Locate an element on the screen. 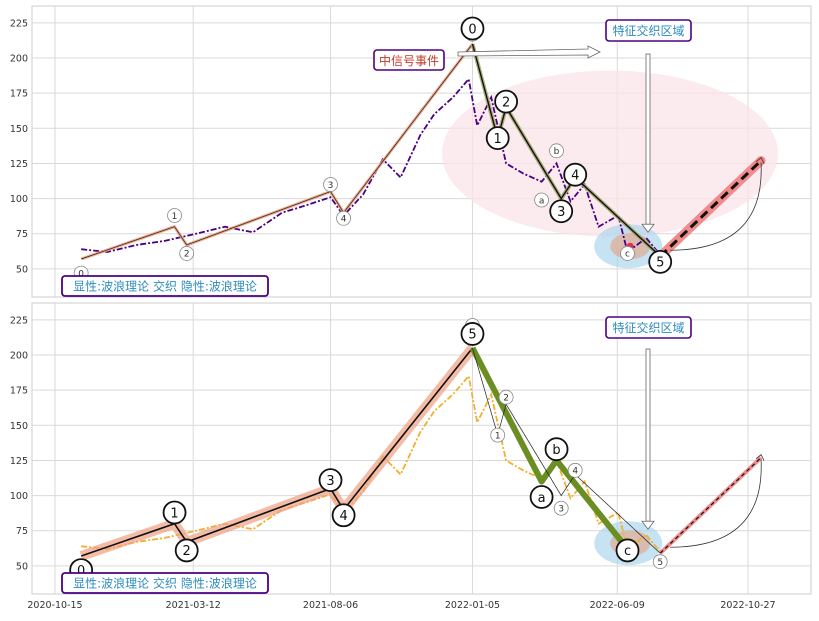 Image resolution: width=819 pixels, height=621 pixels. x-tick-label: 2021-03-12 is located at coordinates (193, 605).